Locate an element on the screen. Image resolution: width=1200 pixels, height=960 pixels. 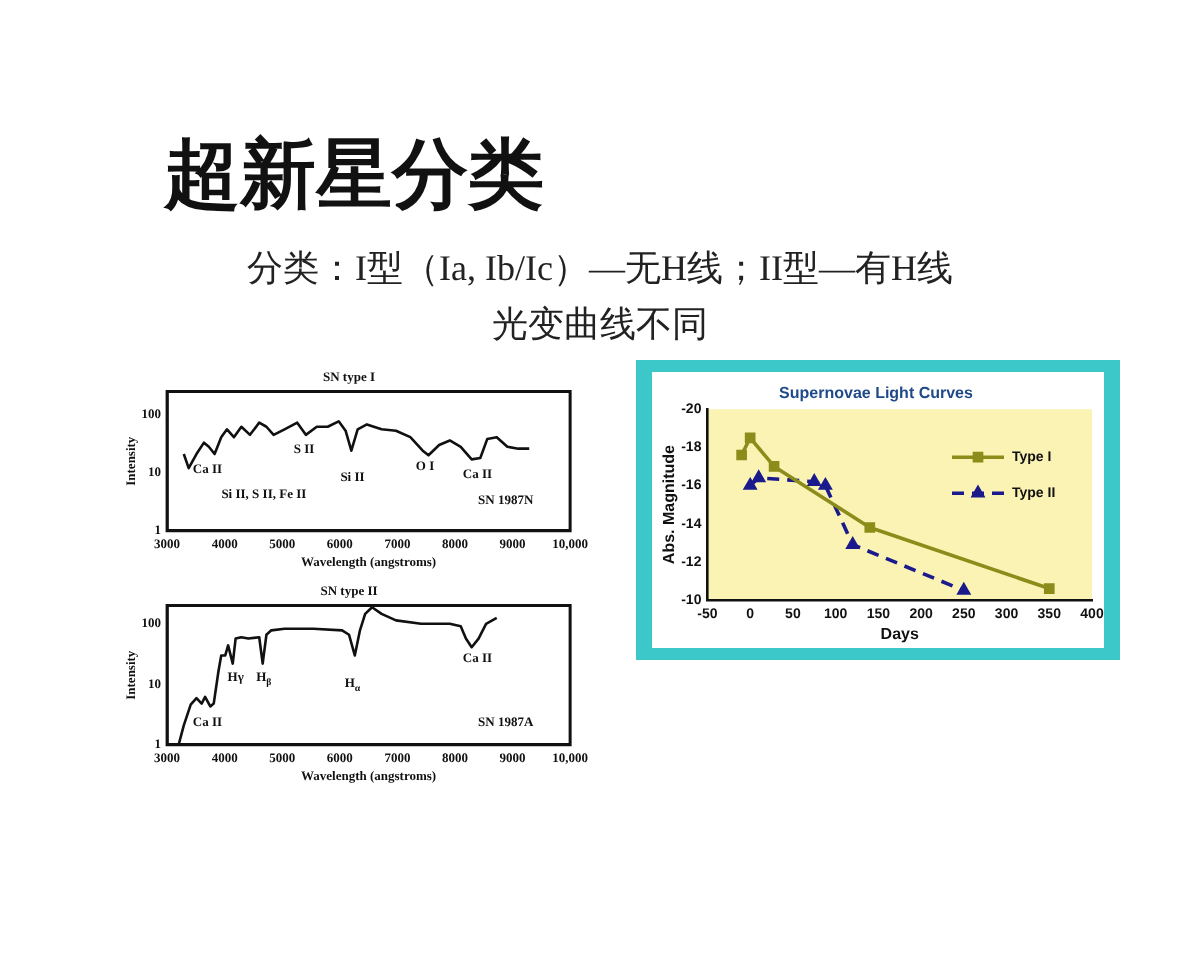
text: 光变曲线不同 is located at coordinates (600, 325).